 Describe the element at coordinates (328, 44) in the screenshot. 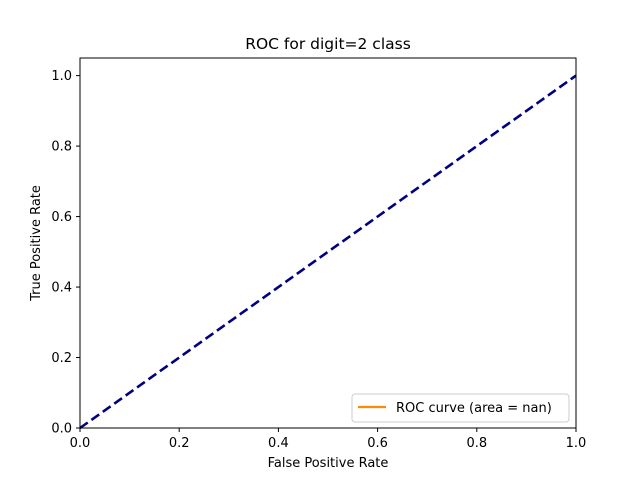

I see `chart-title: ROC for digit=2 class` at that location.